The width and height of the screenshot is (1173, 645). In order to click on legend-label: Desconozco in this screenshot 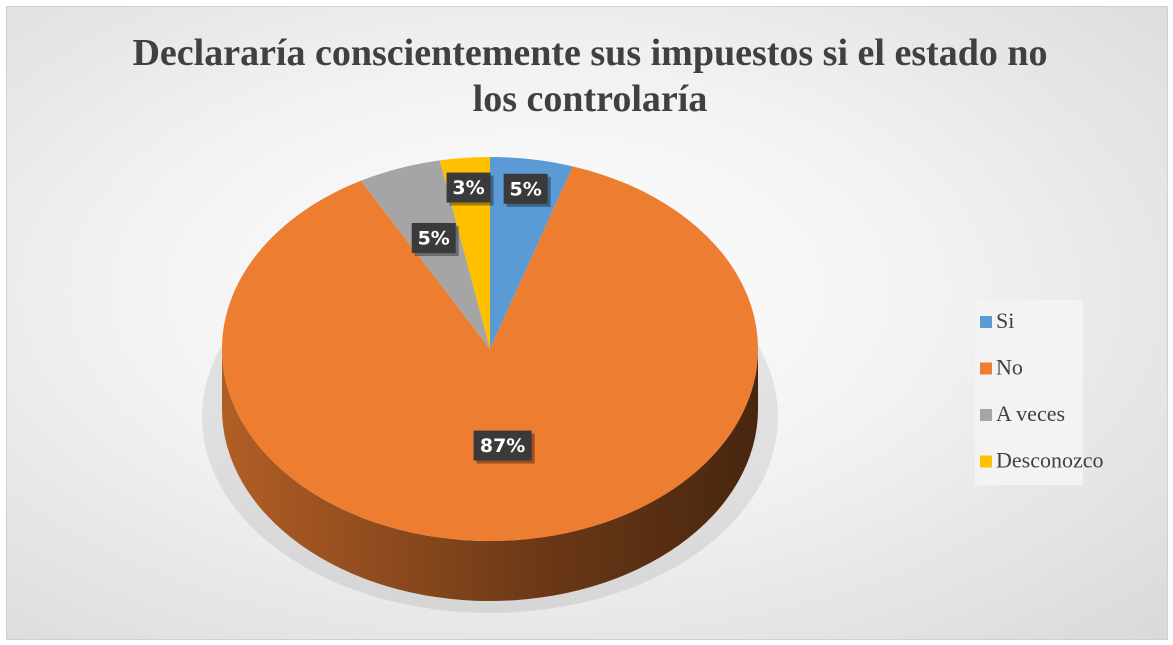, I will do `click(1050, 460)`.